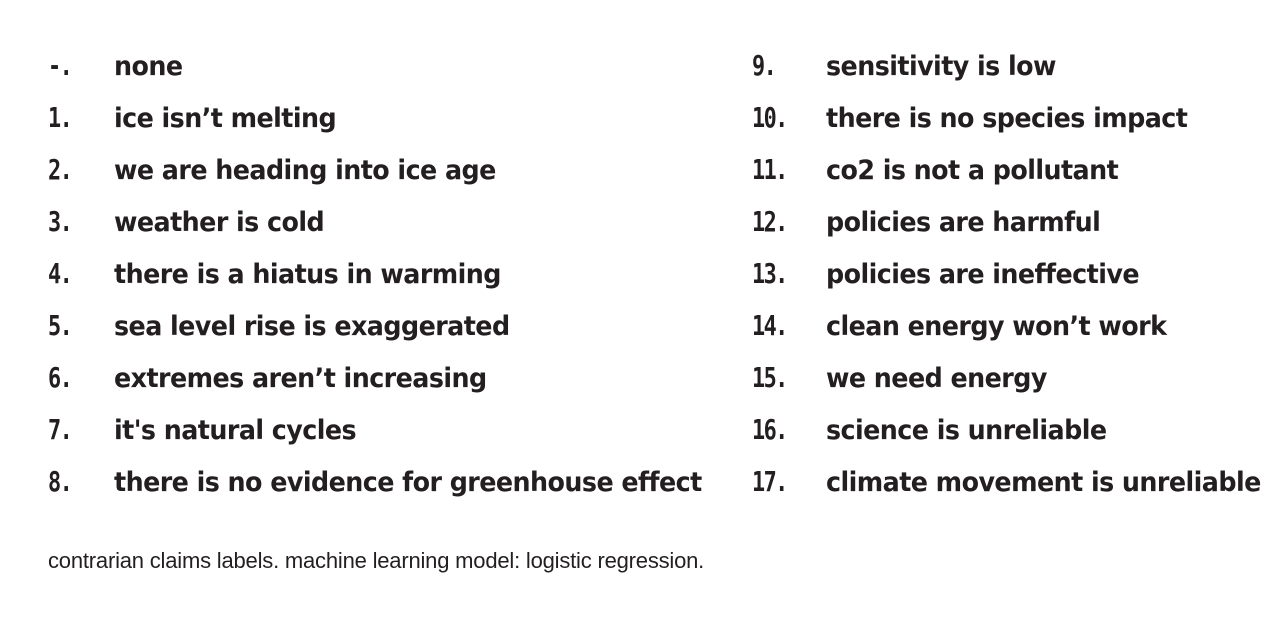 The image size is (1281, 633). Describe the element at coordinates (941, 66) in the screenshot. I see `label-text: sensitivity is low` at that location.